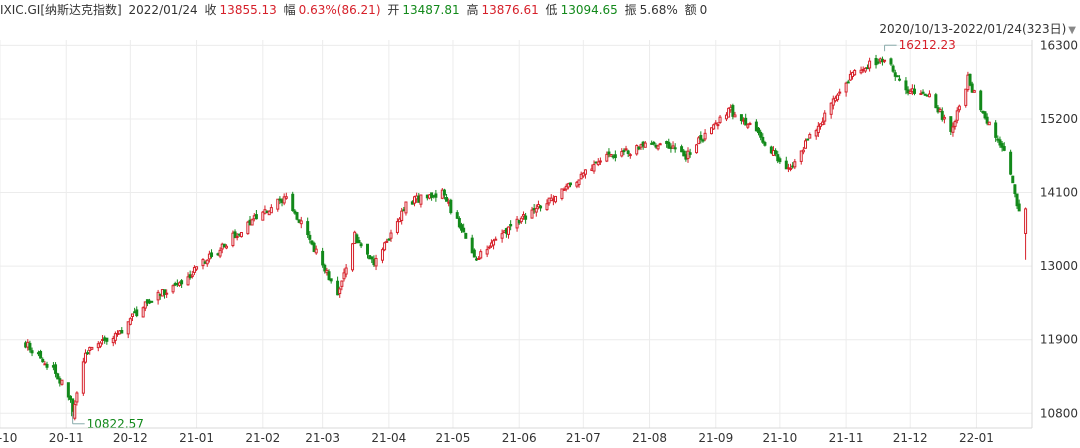 The image size is (1080, 448). Describe the element at coordinates (262, 438) in the screenshot. I see `x-tick-label: 21-02` at that location.